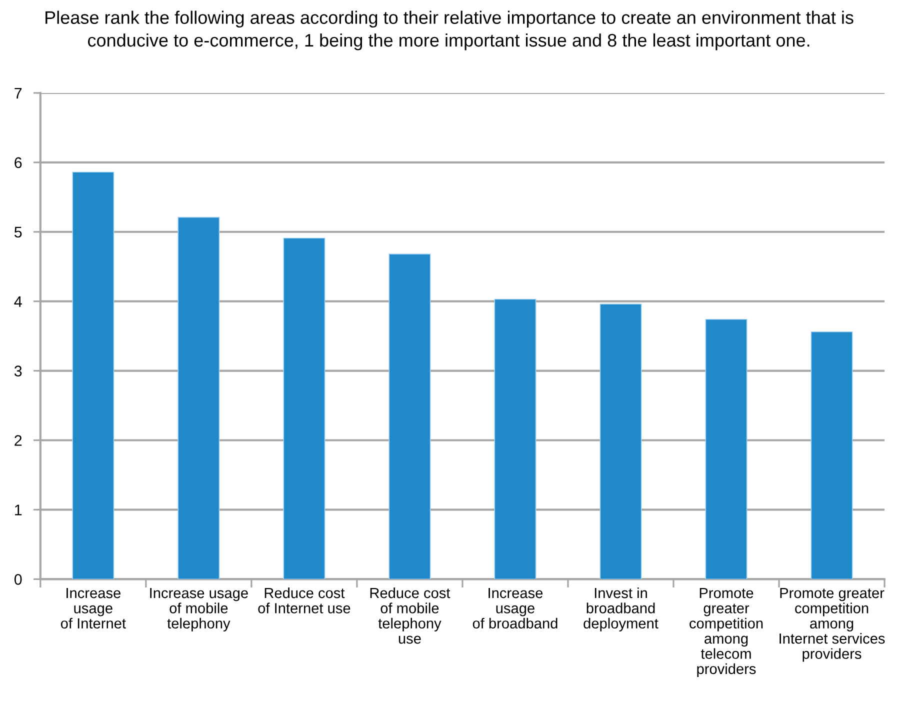 Image resolution: width=898 pixels, height=715 pixels. I want to click on y-tick-label: 5, so click(18, 232).